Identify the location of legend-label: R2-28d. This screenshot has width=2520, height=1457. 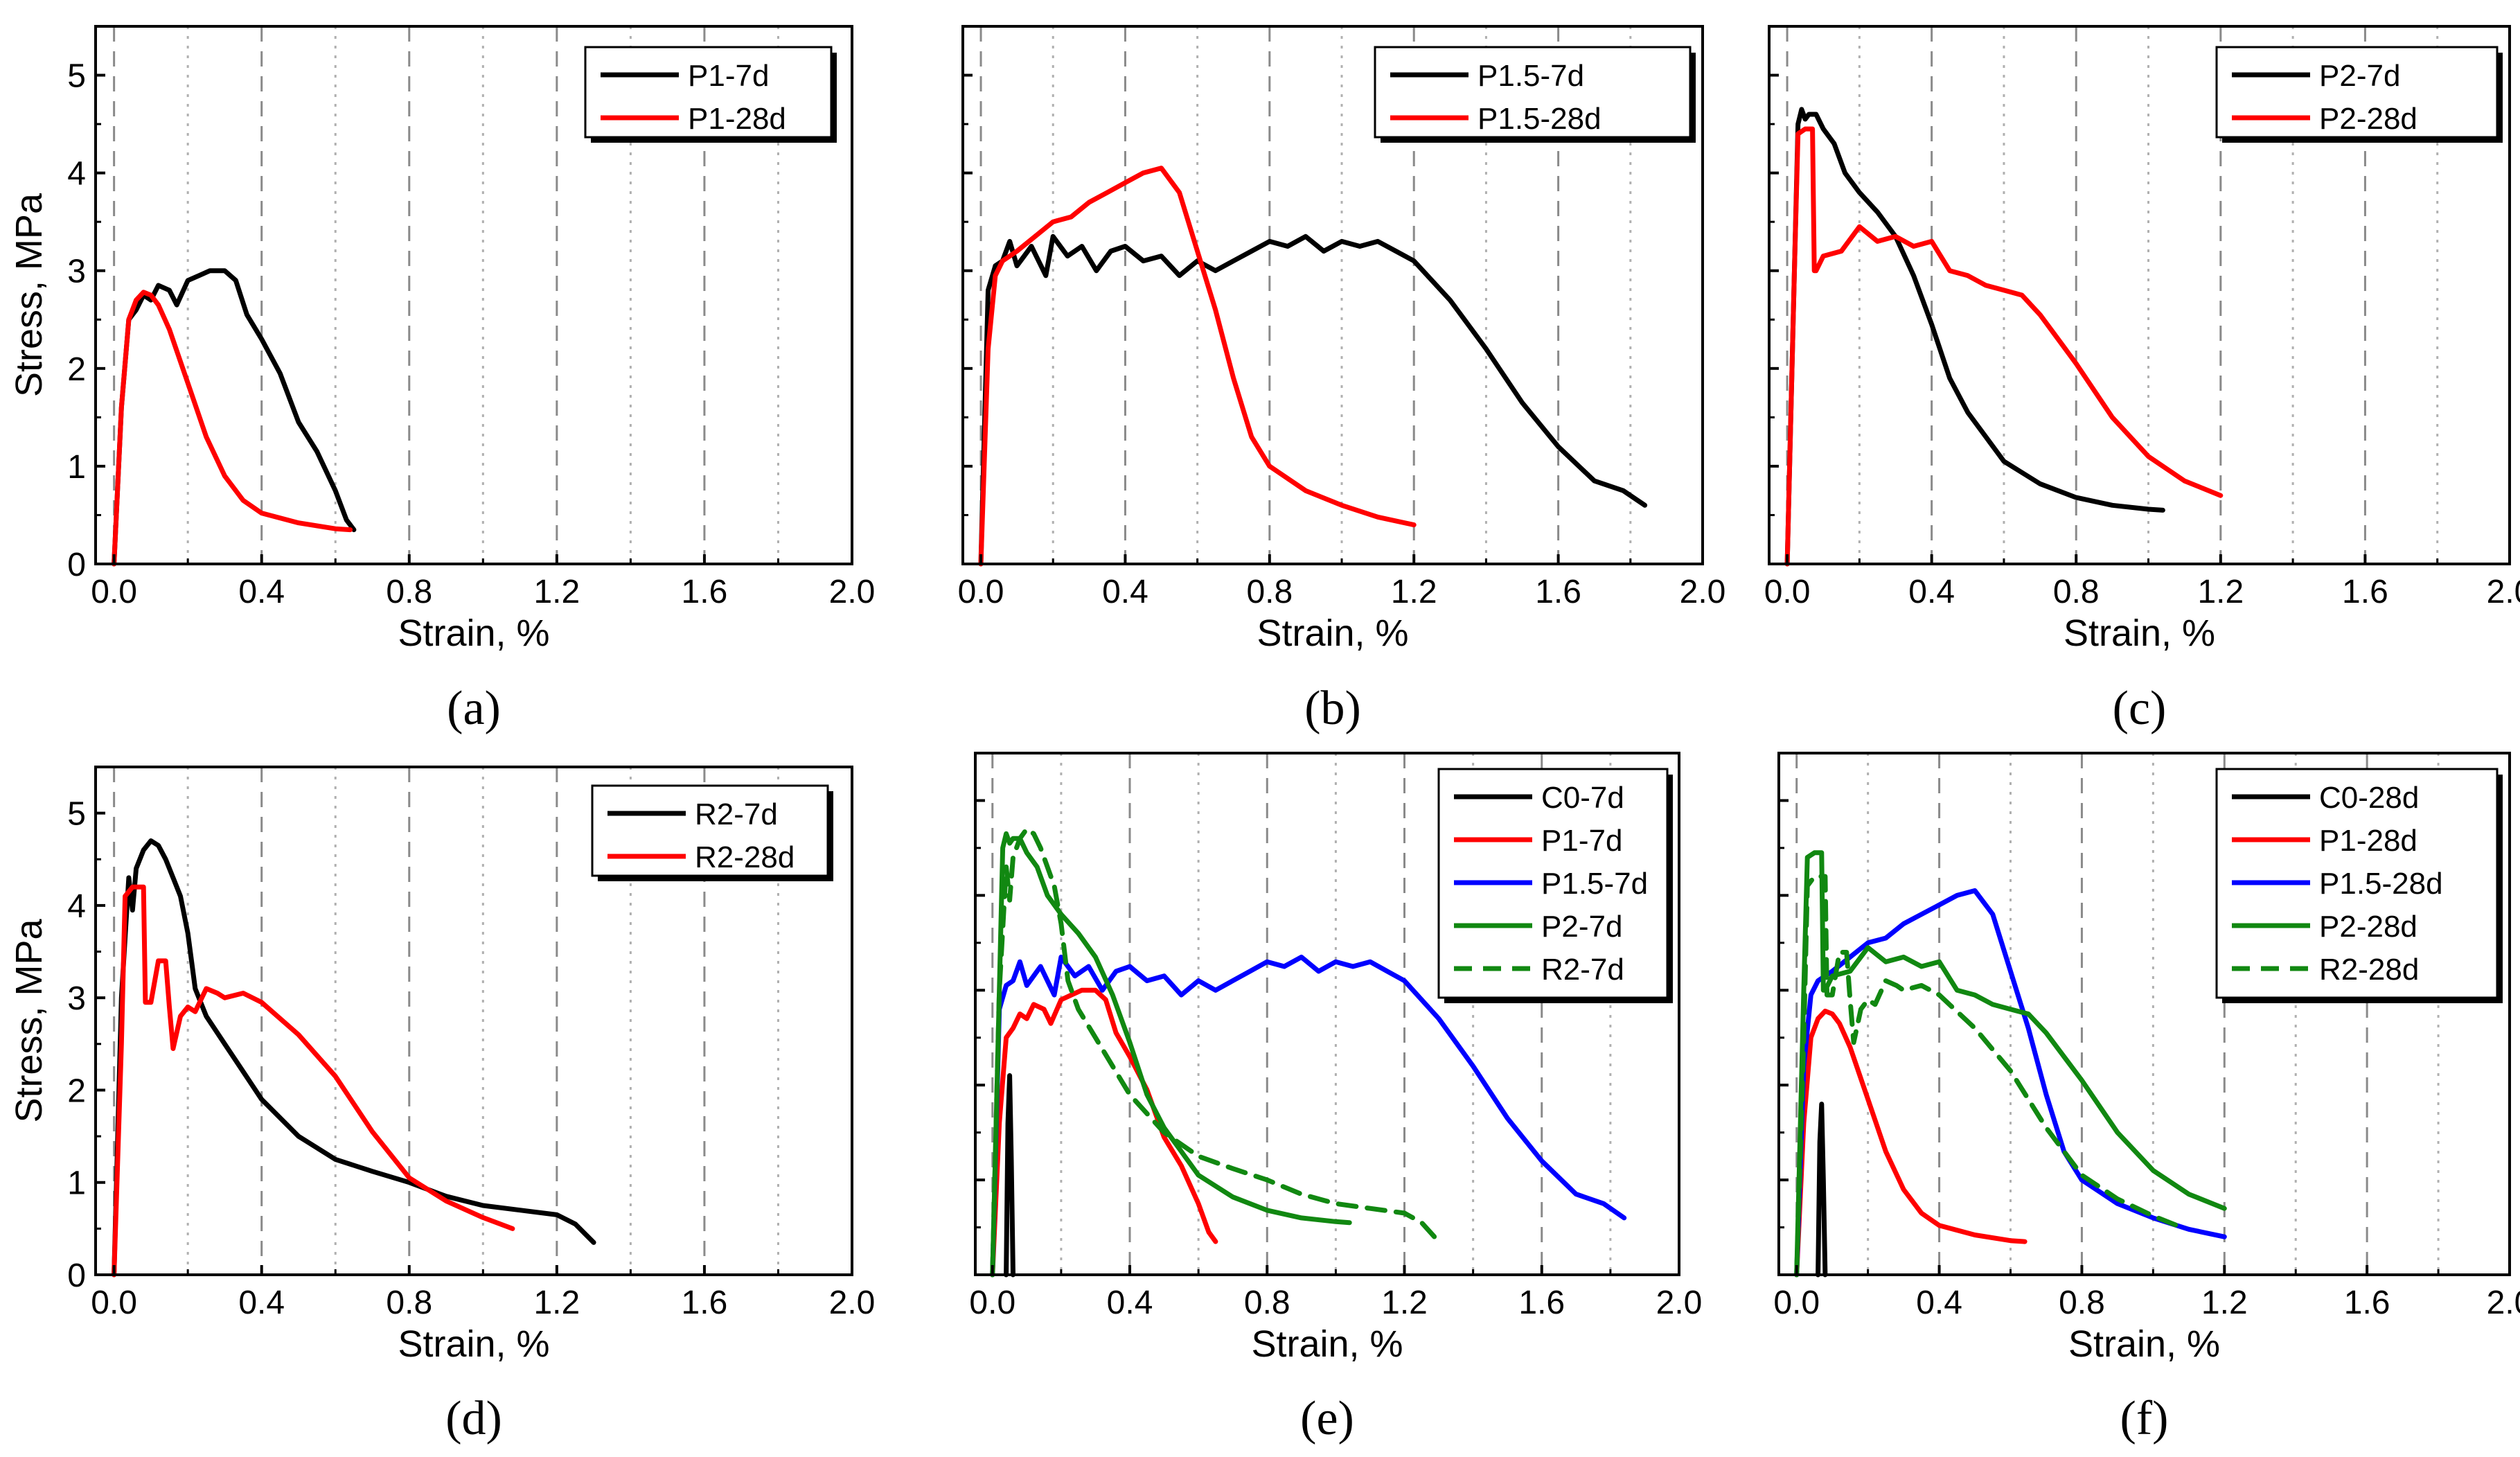
(2369, 970).